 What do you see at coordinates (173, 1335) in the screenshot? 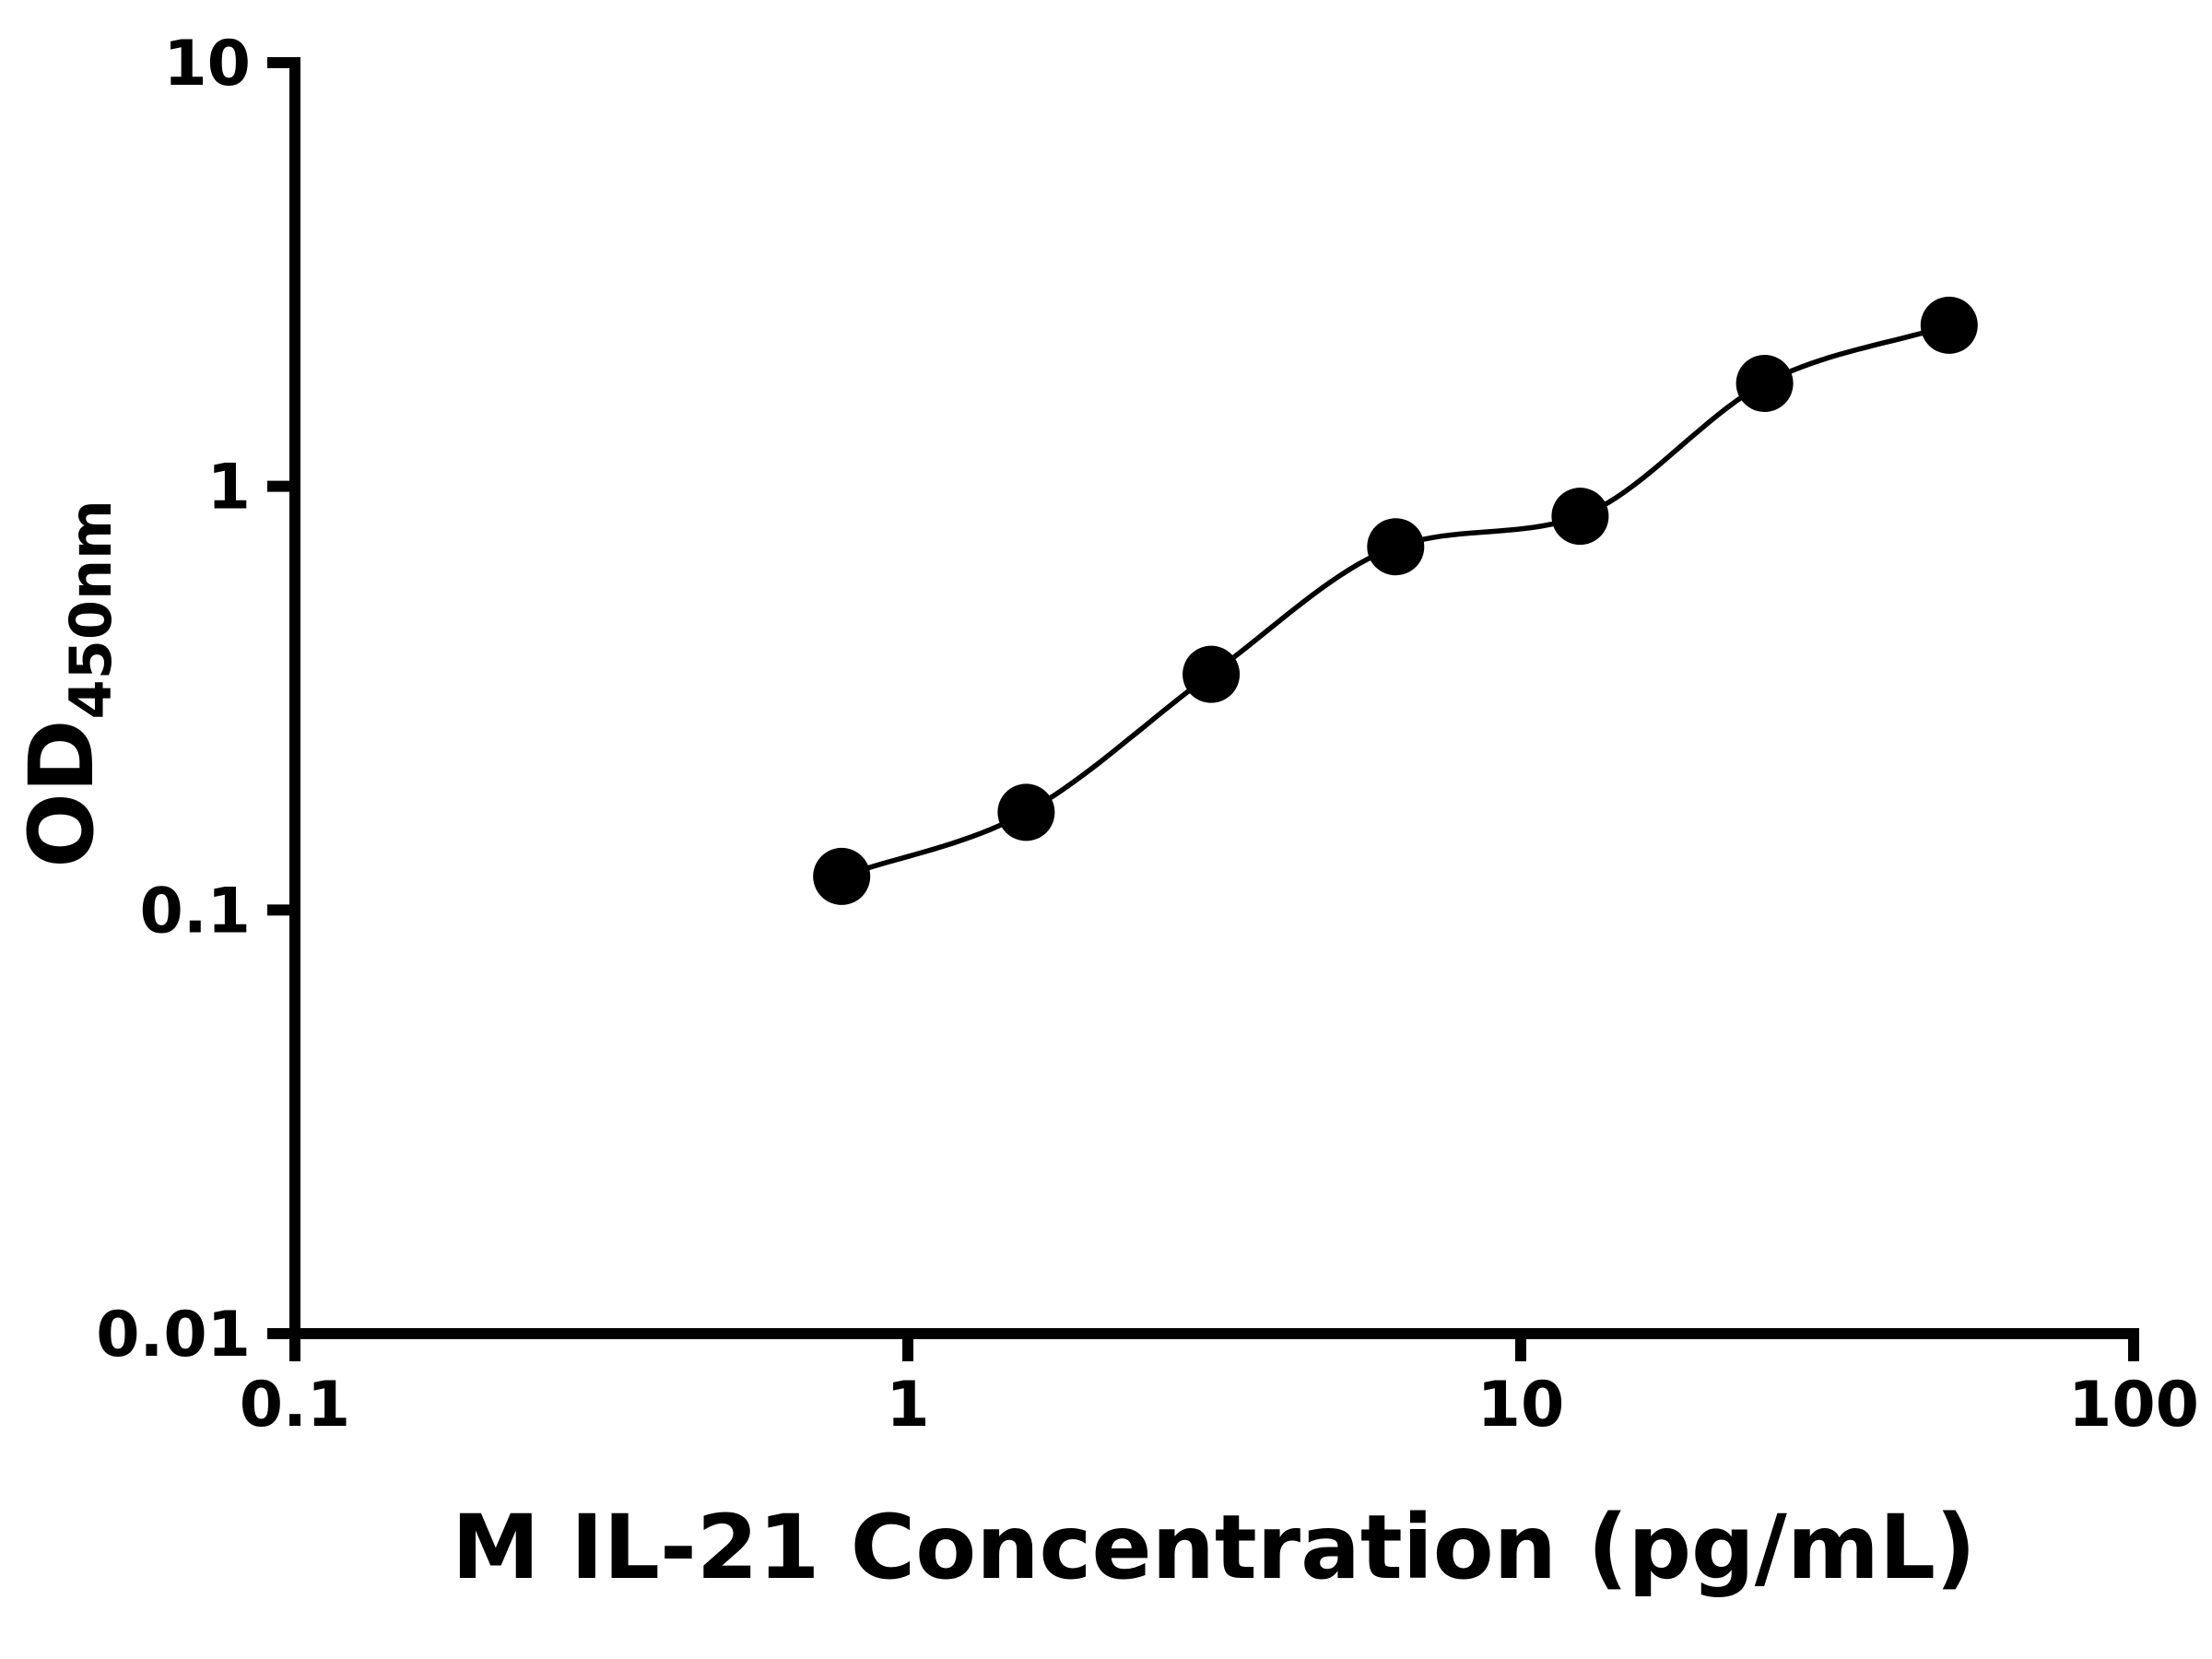
I see `y-tick-label: 0.01` at bounding box center [173, 1335].